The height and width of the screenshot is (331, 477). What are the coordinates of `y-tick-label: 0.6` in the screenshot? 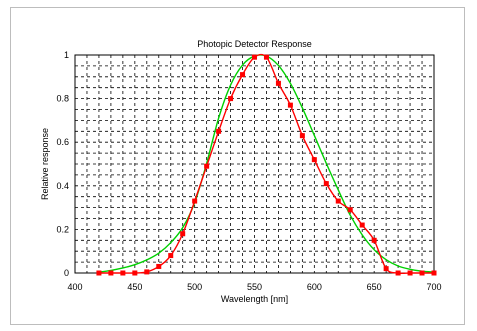 It's located at (62, 142).